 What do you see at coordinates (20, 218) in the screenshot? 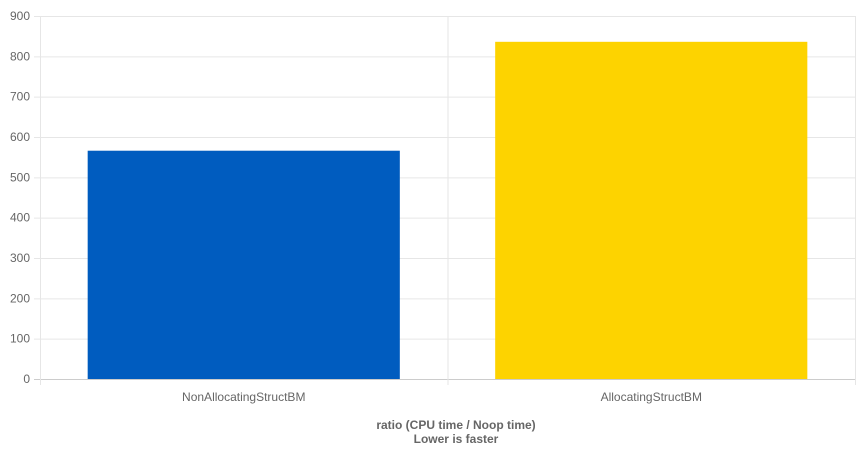
I see `y-tick-label: 400` at bounding box center [20, 218].